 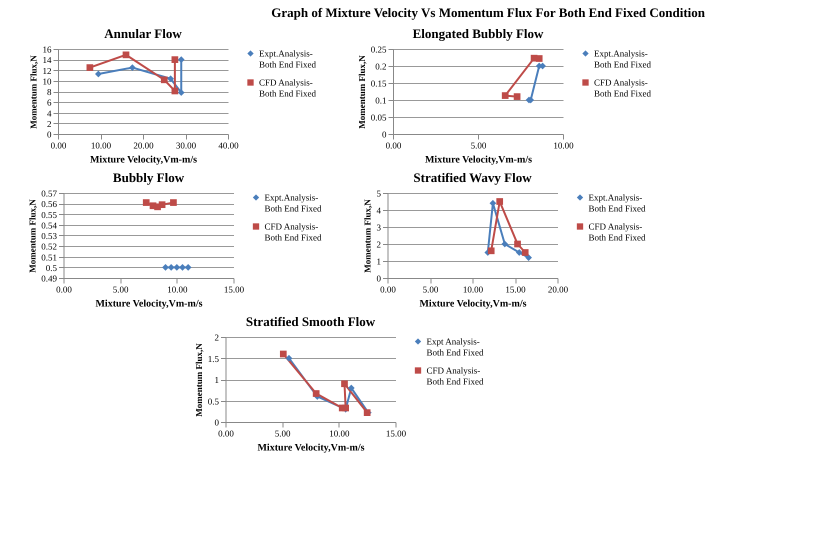 What do you see at coordinates (311, 321) in the screenshot?
I see `chart-title: Stratified Smooth Flow` at bounding box center [311, 321].